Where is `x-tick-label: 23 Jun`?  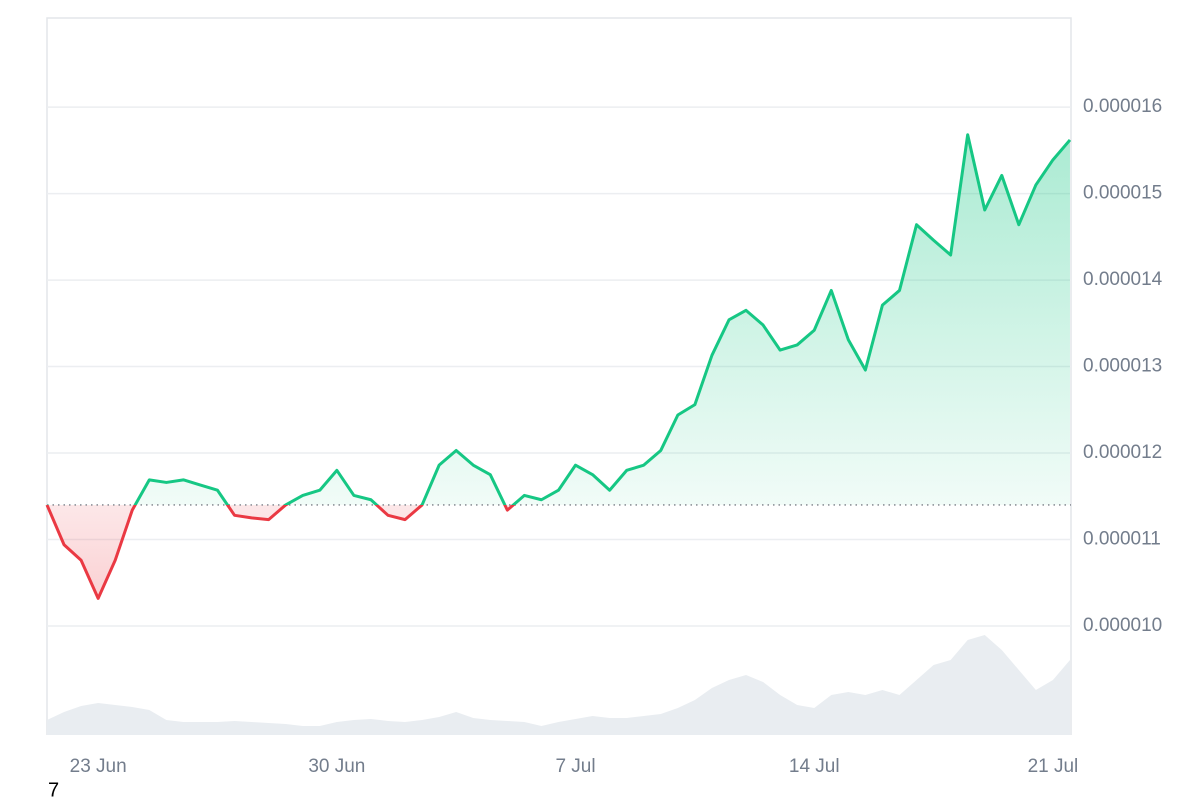
x-tick-label: 23 Jun is located at coordinates (98, 766).